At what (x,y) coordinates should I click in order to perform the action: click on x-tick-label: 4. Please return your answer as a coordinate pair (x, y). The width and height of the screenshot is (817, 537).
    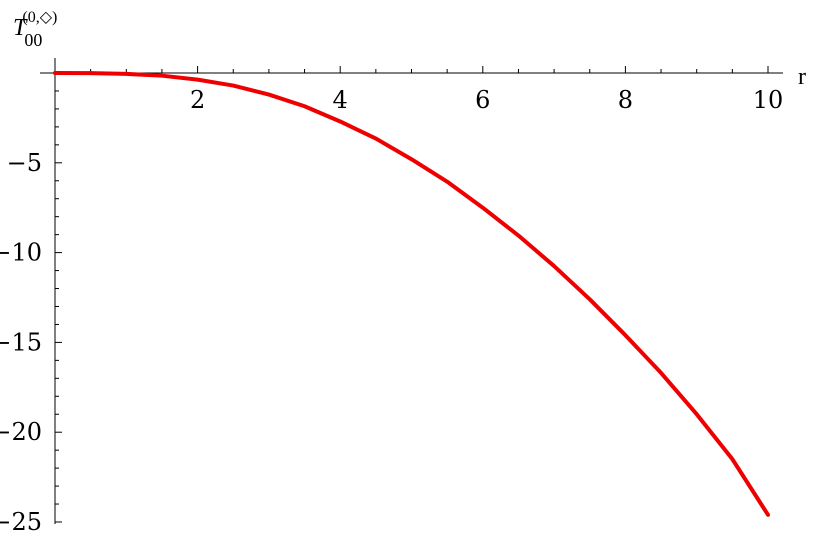
    Looking at the image, I should click on (340, 100).